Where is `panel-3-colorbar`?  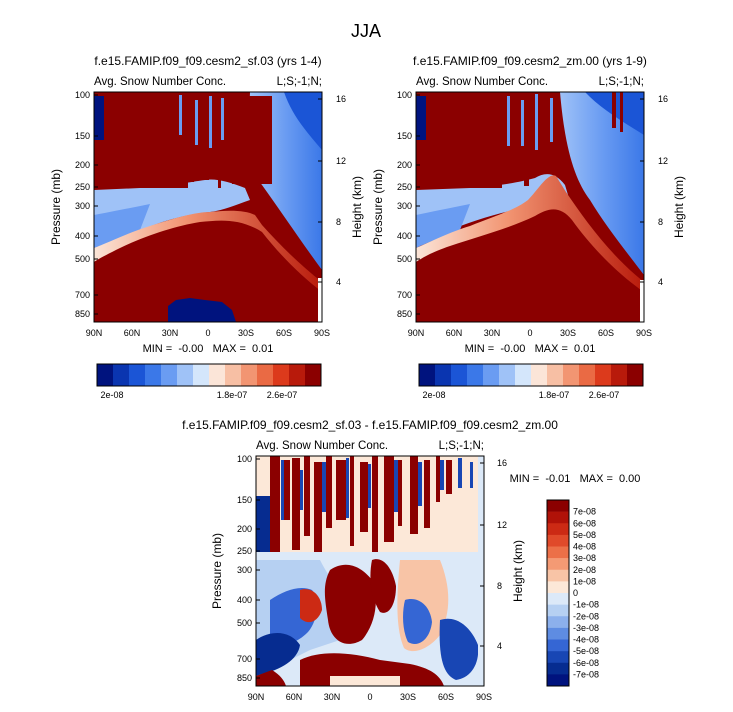
panel-3-colorbar is located at coordinates (558, 593).